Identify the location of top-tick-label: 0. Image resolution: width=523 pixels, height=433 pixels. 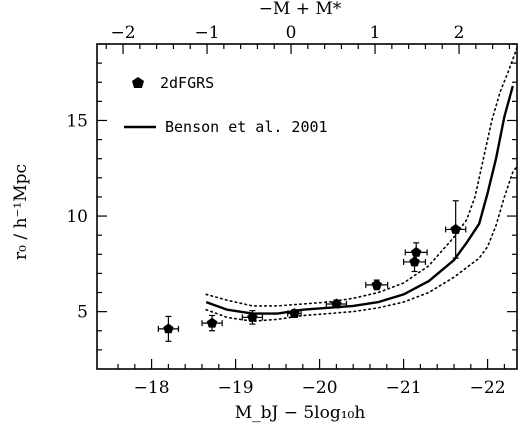
(291, 33).